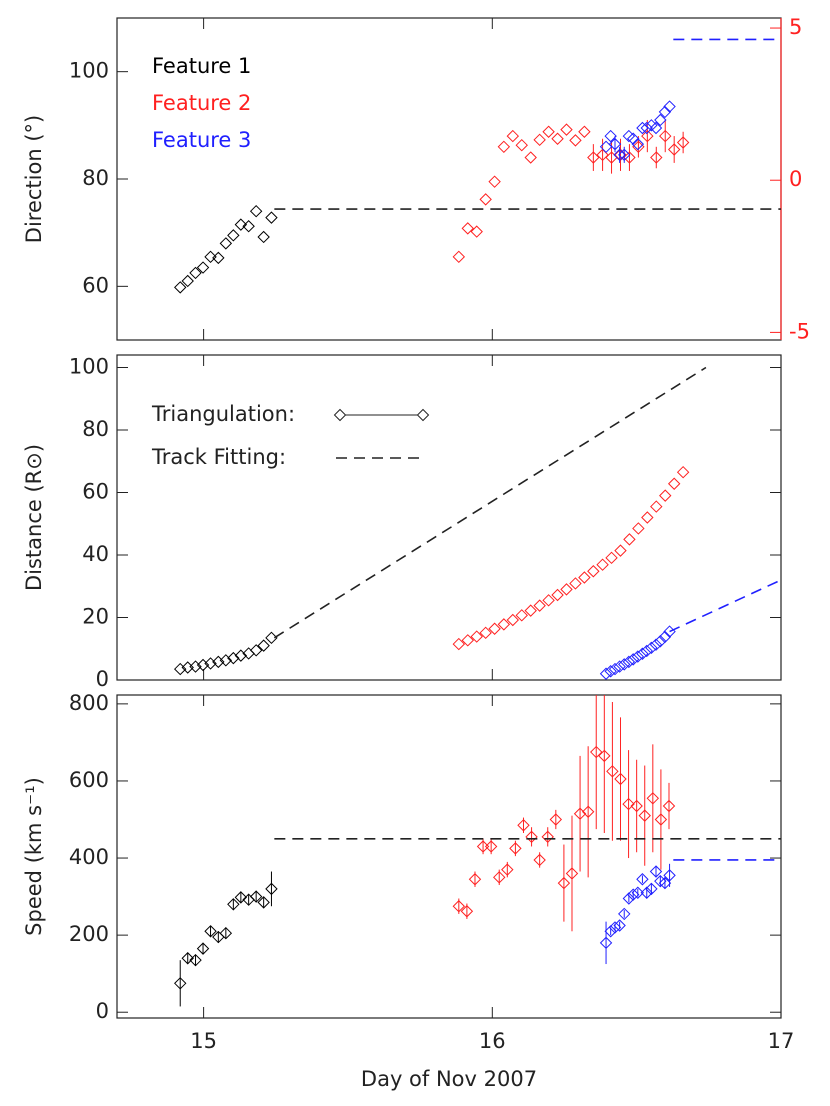  Describe the element at coordinates (203, 1041) in the screenshot. I see `x-tick-label: 15` at that location.